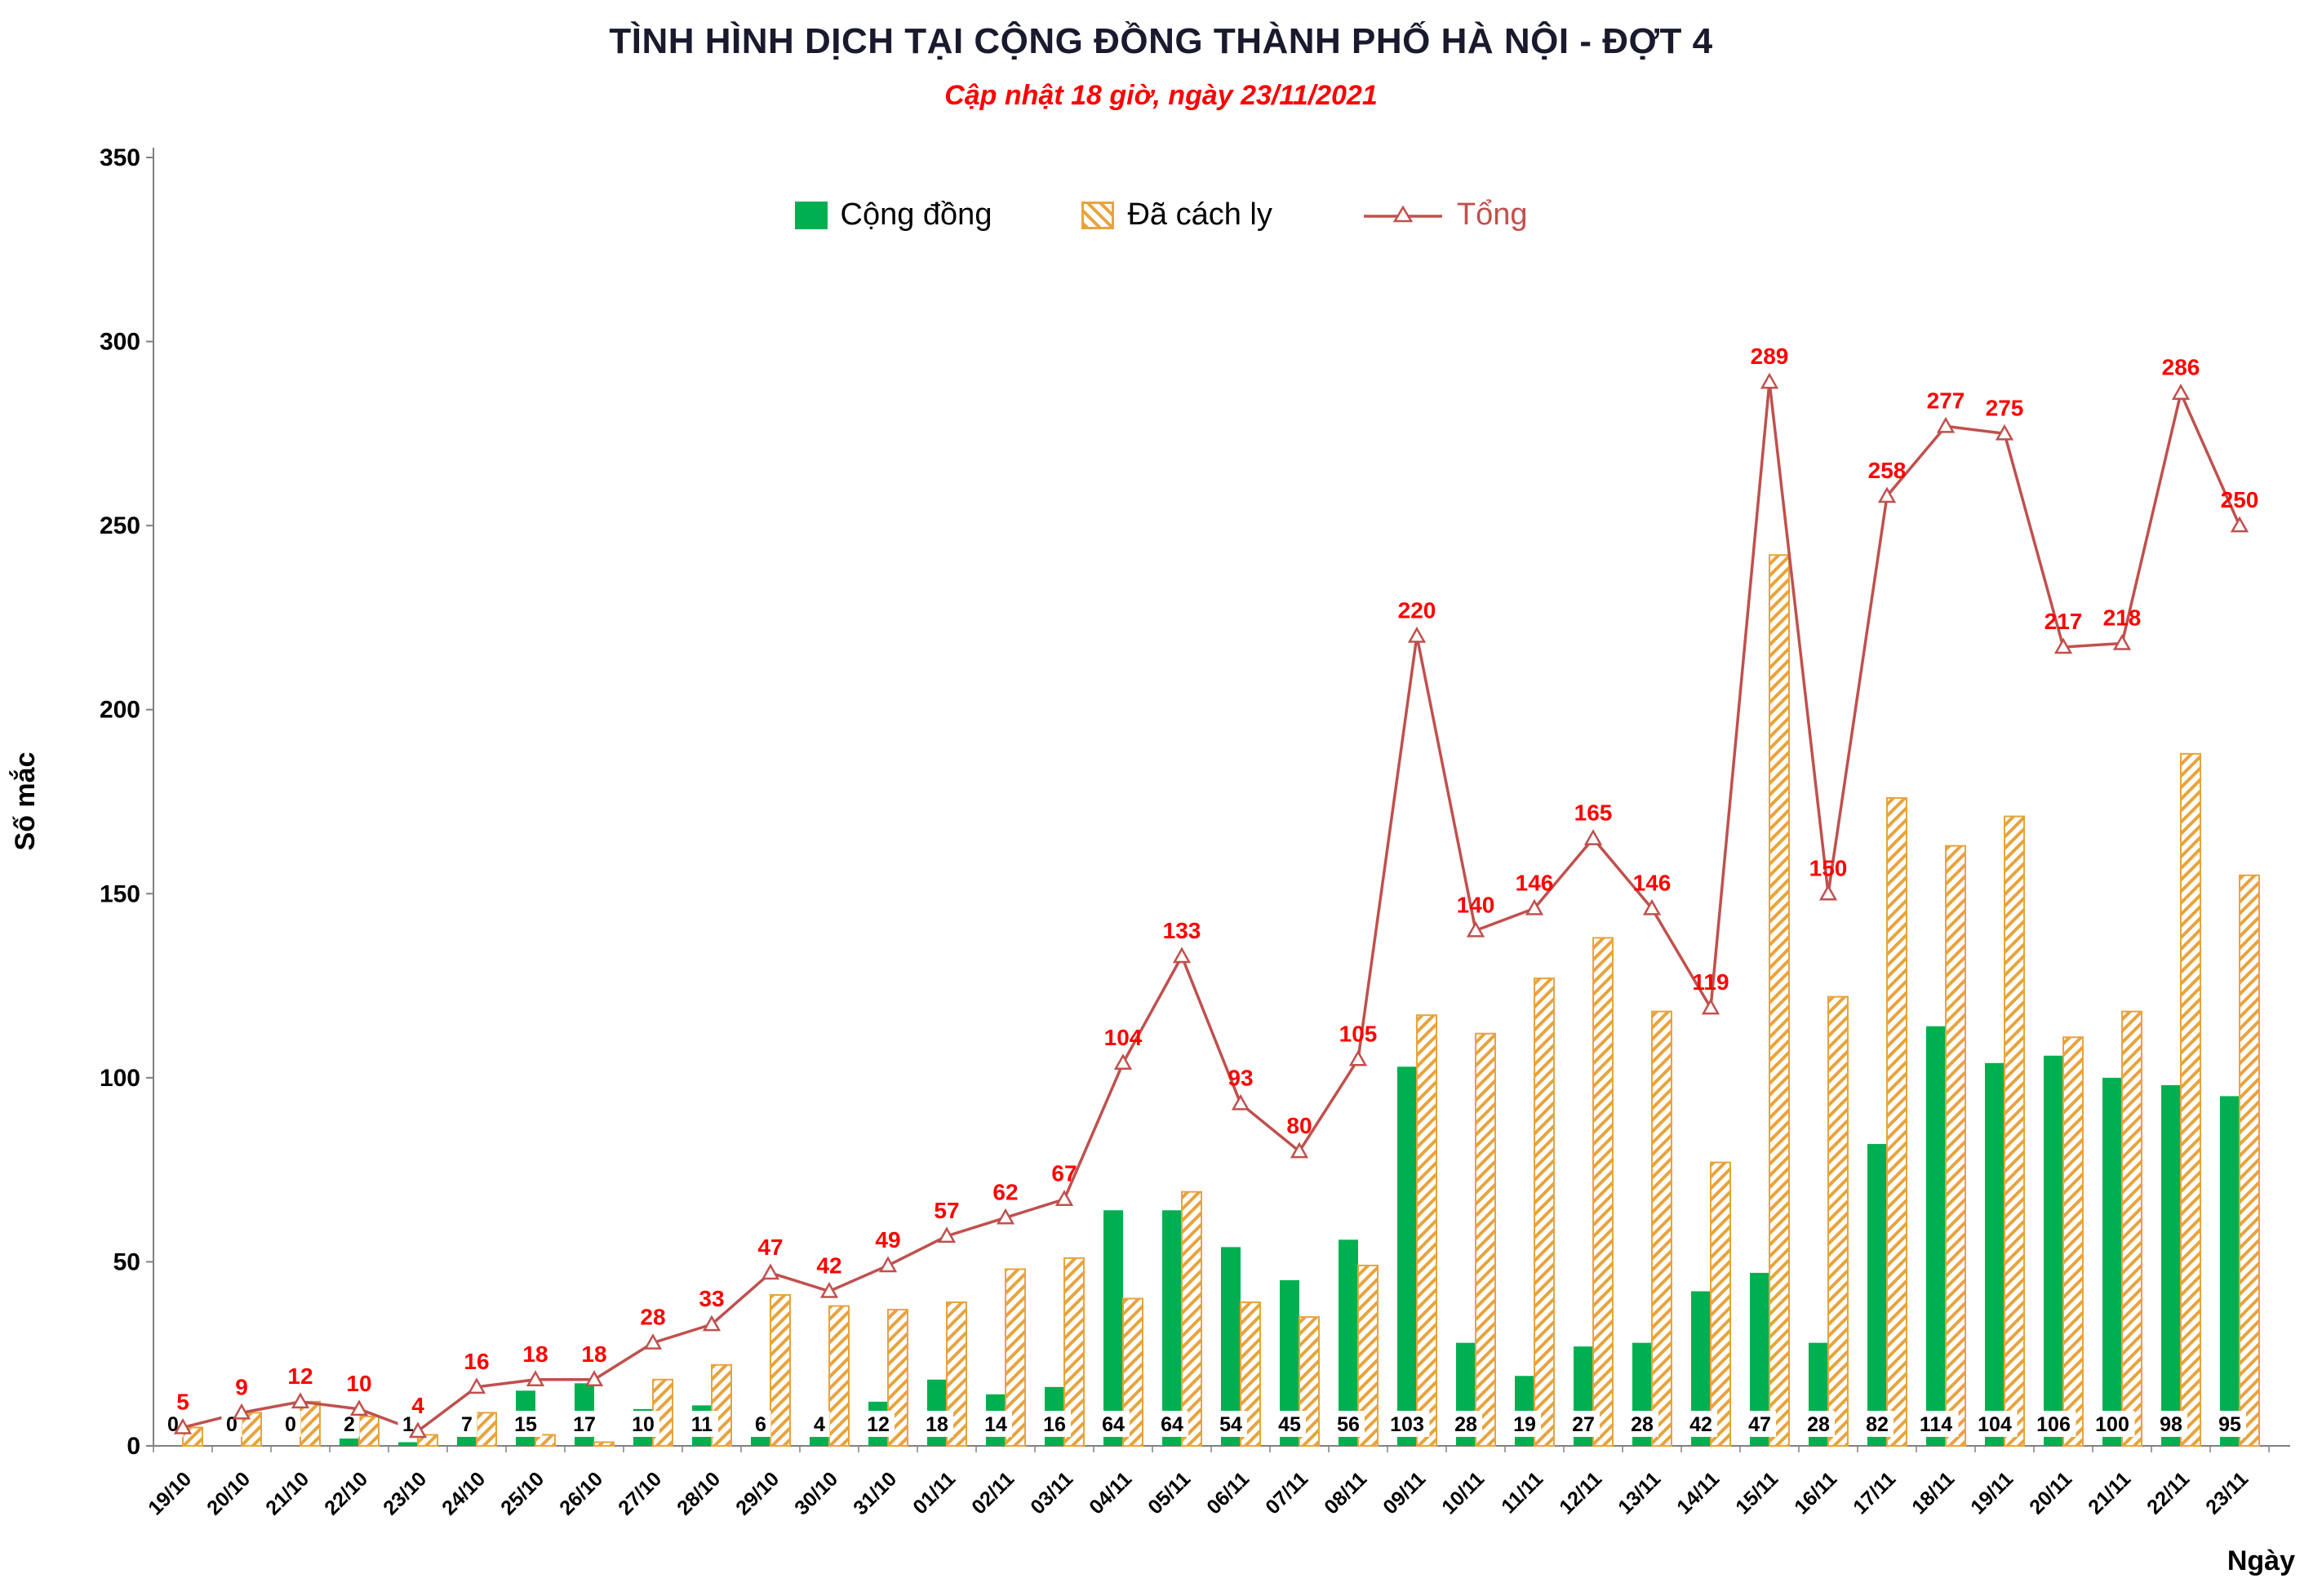 The height and width of the screenshot is (1596, 2322). What do you see at coordinates (1492, 215) in the screenshot?
I see `legend-label-total: Tổng` at bounding box center [1492, 215].